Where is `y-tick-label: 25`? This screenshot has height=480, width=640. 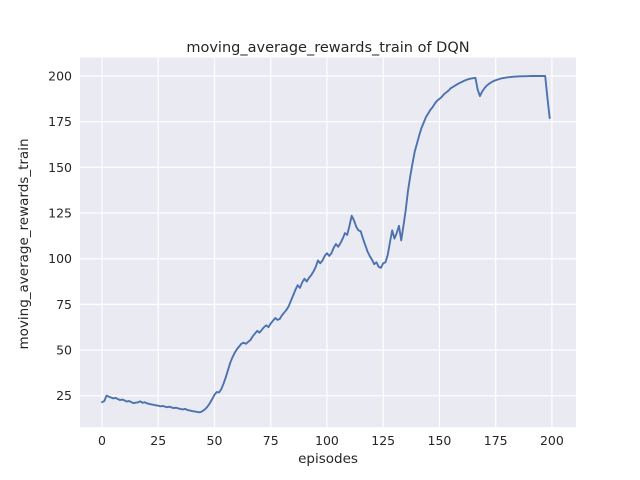
y-tick-label: 25 is located at coordinates (64, 395).